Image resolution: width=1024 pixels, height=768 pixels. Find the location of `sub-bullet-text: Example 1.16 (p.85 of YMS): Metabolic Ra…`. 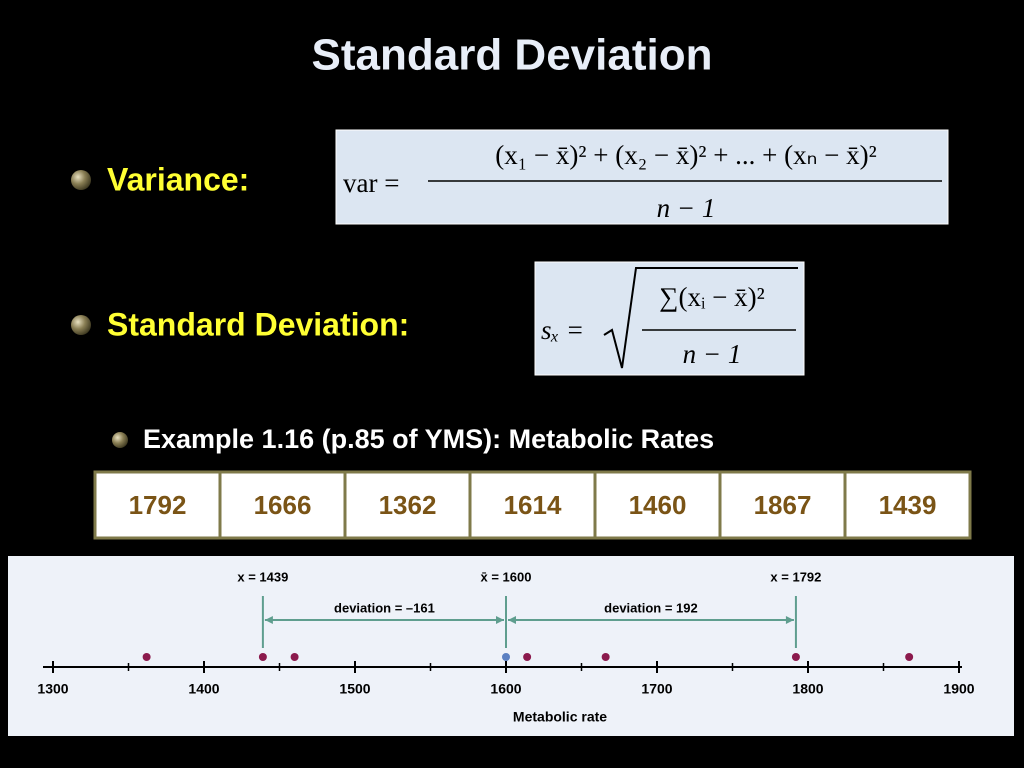

sub-bullet-text: Example 1.16 (p.85 of YMS): Metabolic Ra… is located at coordinates (428, 439).